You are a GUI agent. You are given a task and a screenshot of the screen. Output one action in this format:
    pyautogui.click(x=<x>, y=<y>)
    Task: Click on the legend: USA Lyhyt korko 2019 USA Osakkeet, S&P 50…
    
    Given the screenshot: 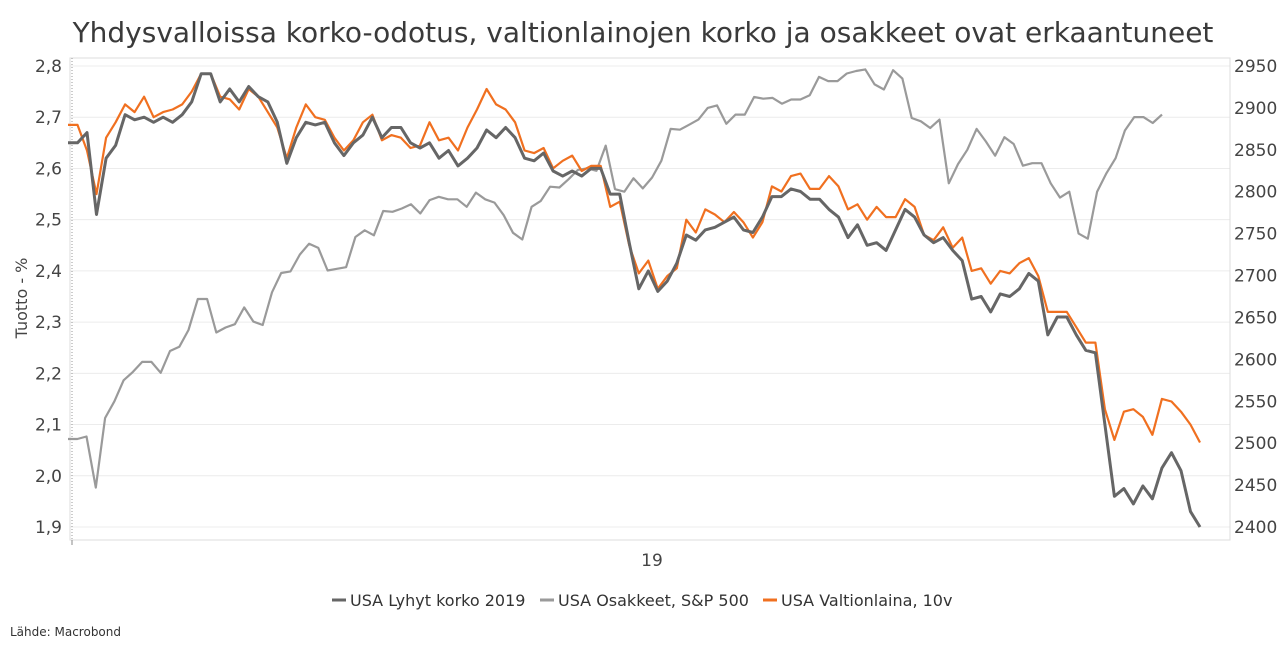 What is the action you would take?
    pyautogui.click(x=642, y=600)
    